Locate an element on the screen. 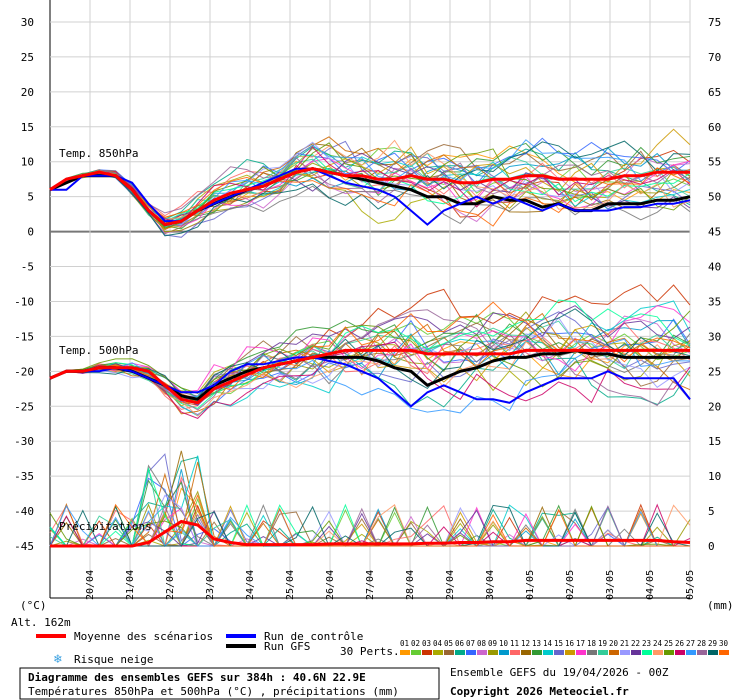 Image resolution: width=740 pixels, height=700 pixels. mean-precip-line is located at coordinates (370, 533).